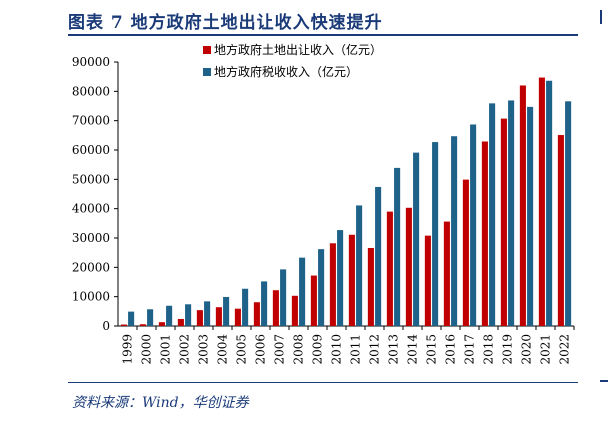  What do you see at coordinates (204, 349) in the screenshot?
I see `x-tick-label-2003: 2003` at bounding box center [204, 349].